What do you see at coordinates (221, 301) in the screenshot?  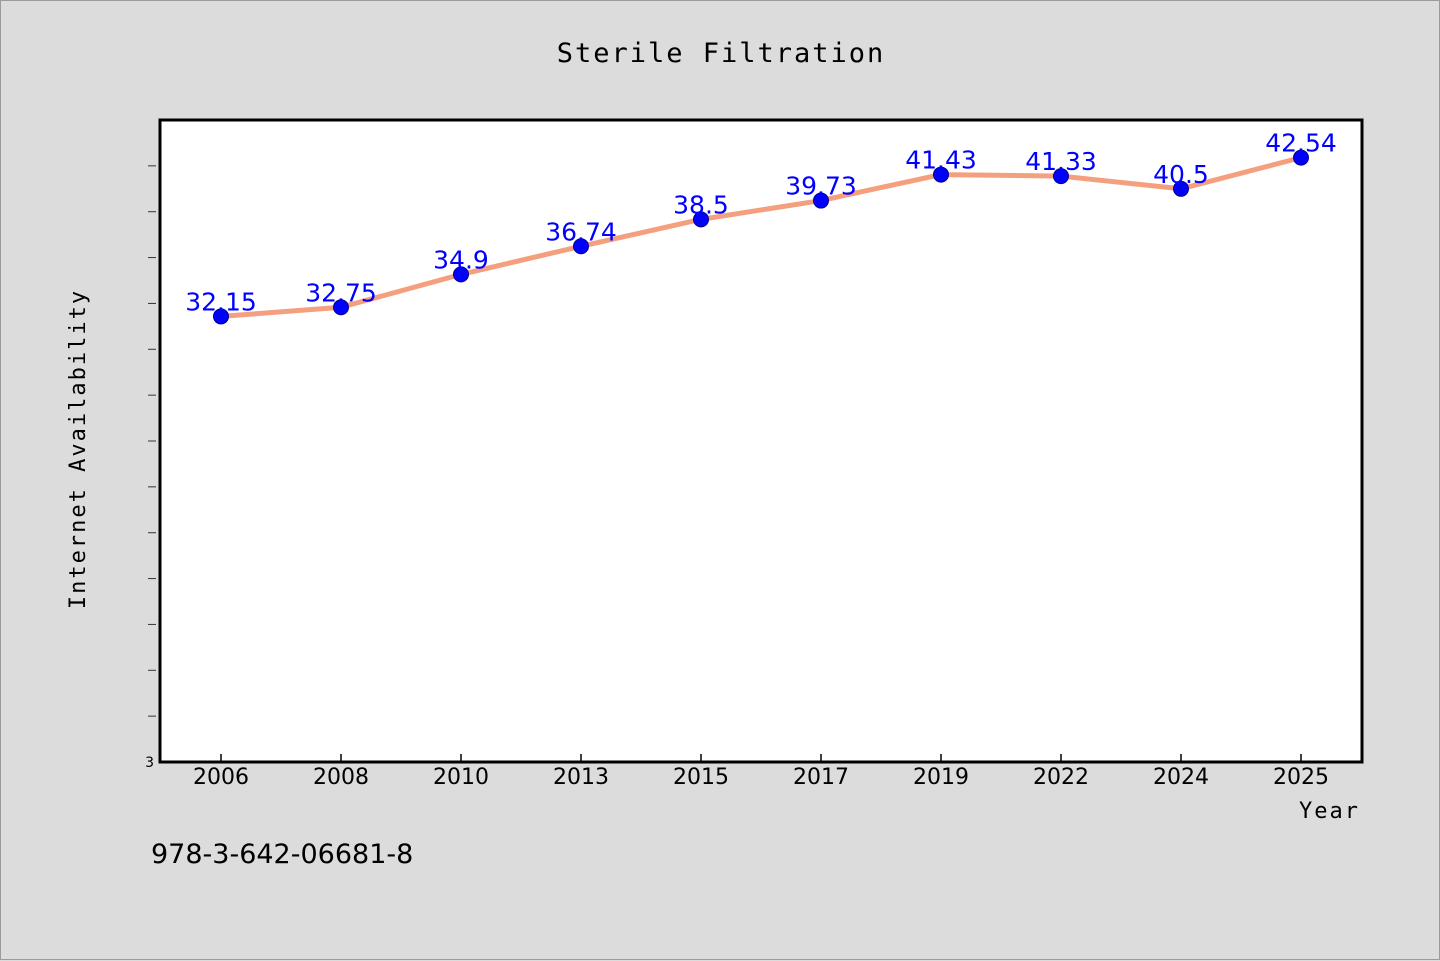 I see `data-label: 32.15` at bounding box center [221, 301].